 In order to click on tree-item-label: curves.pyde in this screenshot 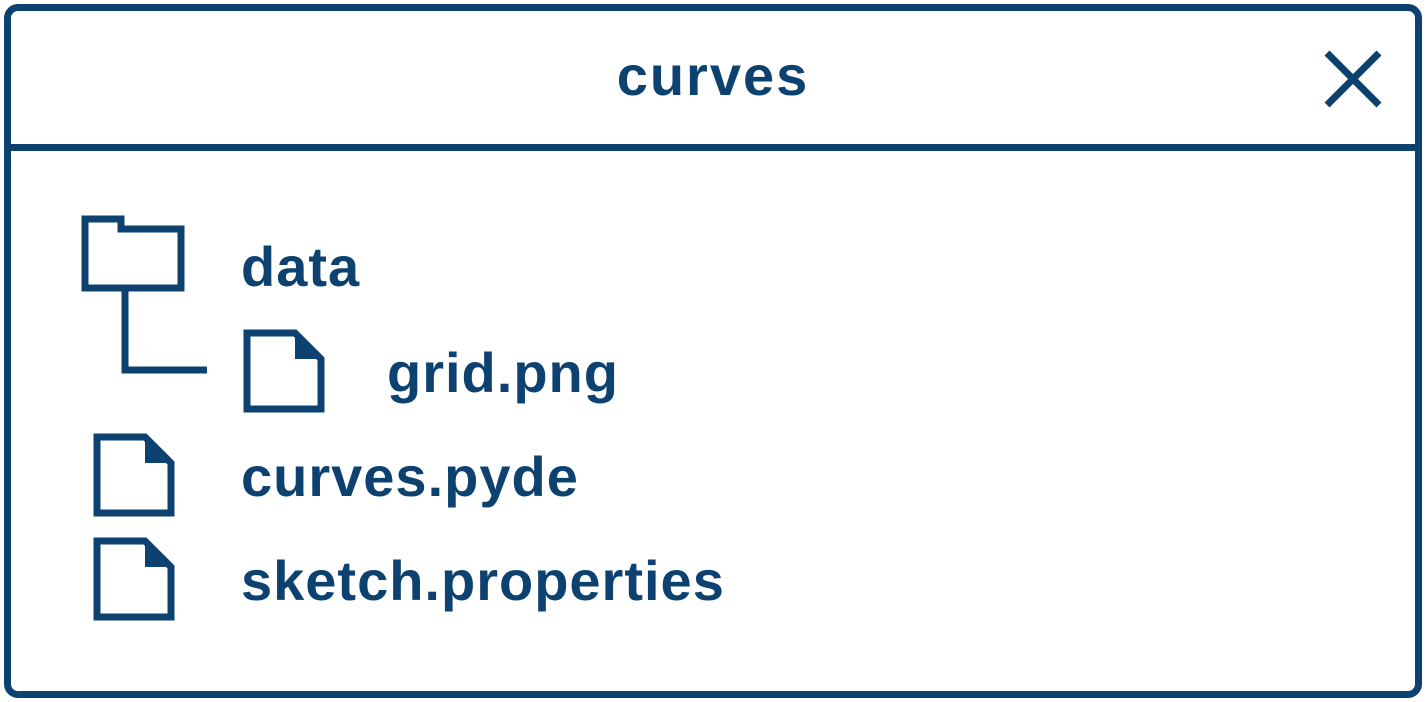, I will do `click(410, 476)`.